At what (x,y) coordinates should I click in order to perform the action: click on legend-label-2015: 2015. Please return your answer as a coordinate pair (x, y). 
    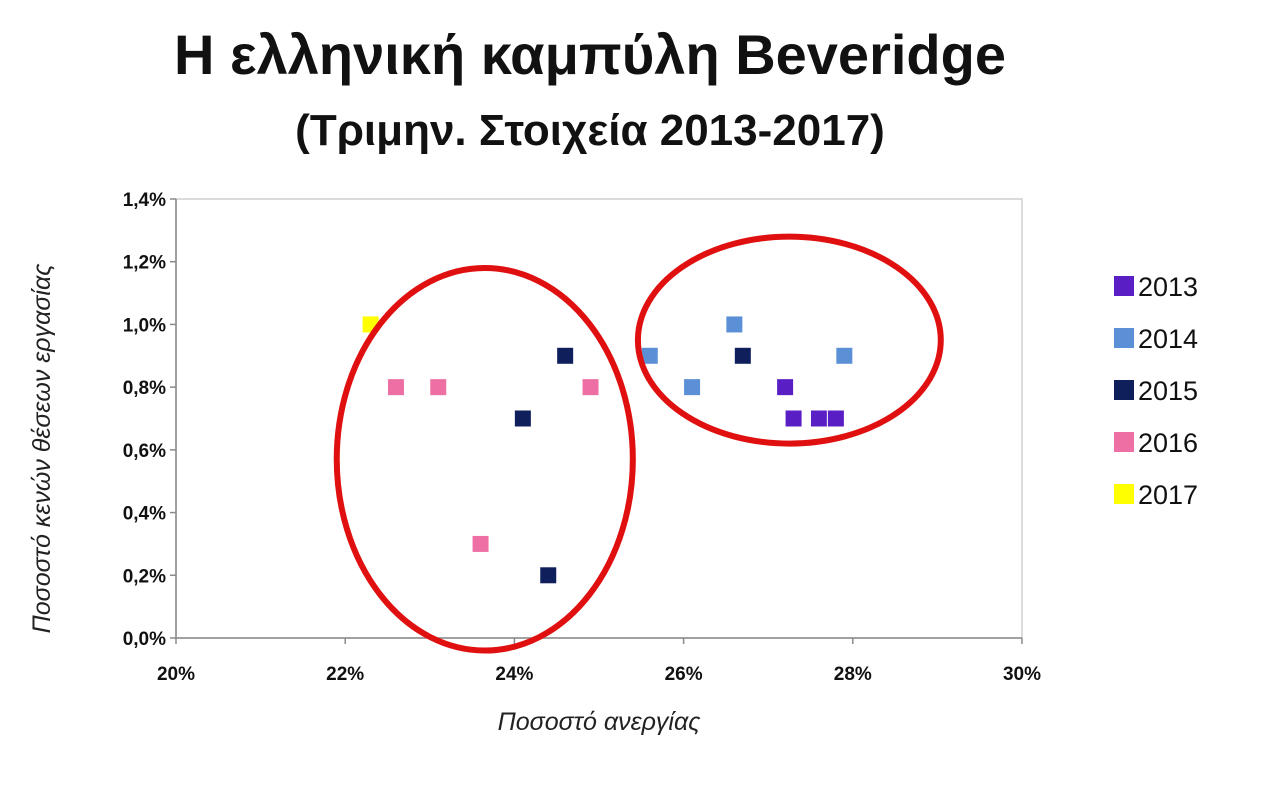
    Looking at the image, I should click on (1168, 391).